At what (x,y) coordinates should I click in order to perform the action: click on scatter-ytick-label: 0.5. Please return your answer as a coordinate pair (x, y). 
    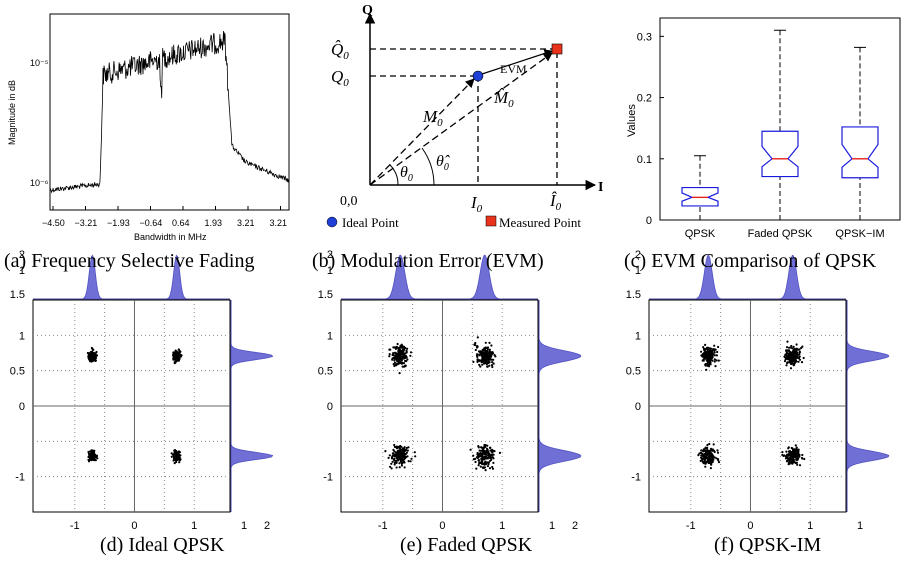
    Looking at the image, I should click on (17, 372).